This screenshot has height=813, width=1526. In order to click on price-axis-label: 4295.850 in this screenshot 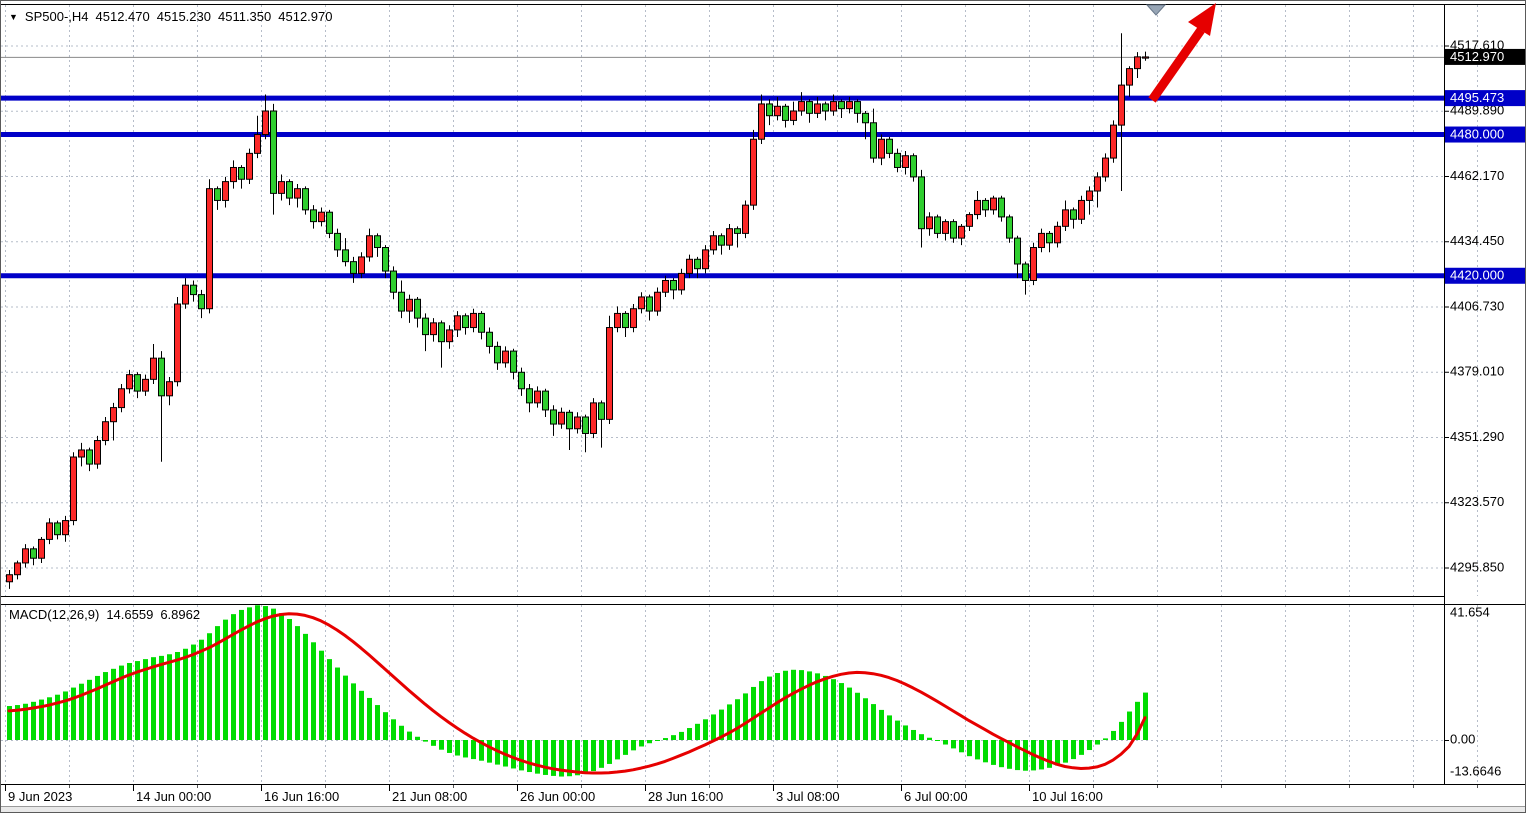, I will do `click(1477, 566)`.